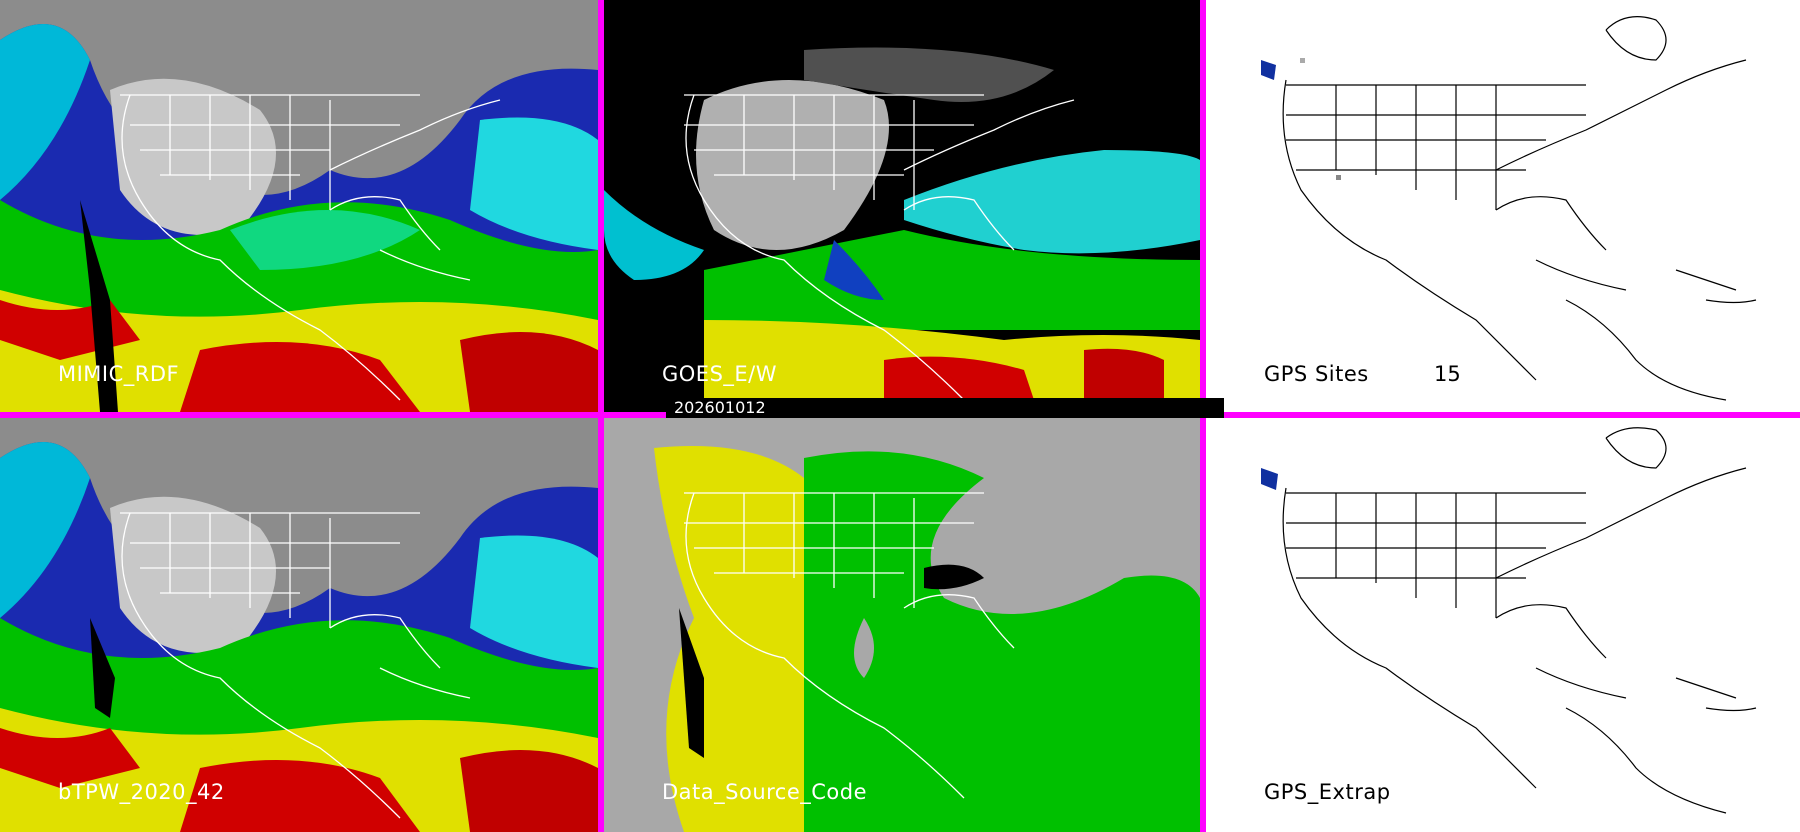 This screenshot has height=832, width=1800. What do you see at coordinates (141, 792) in the screenshot?
I see `panel-label: bTPW_2020_42` at bounding box center [141, 792].